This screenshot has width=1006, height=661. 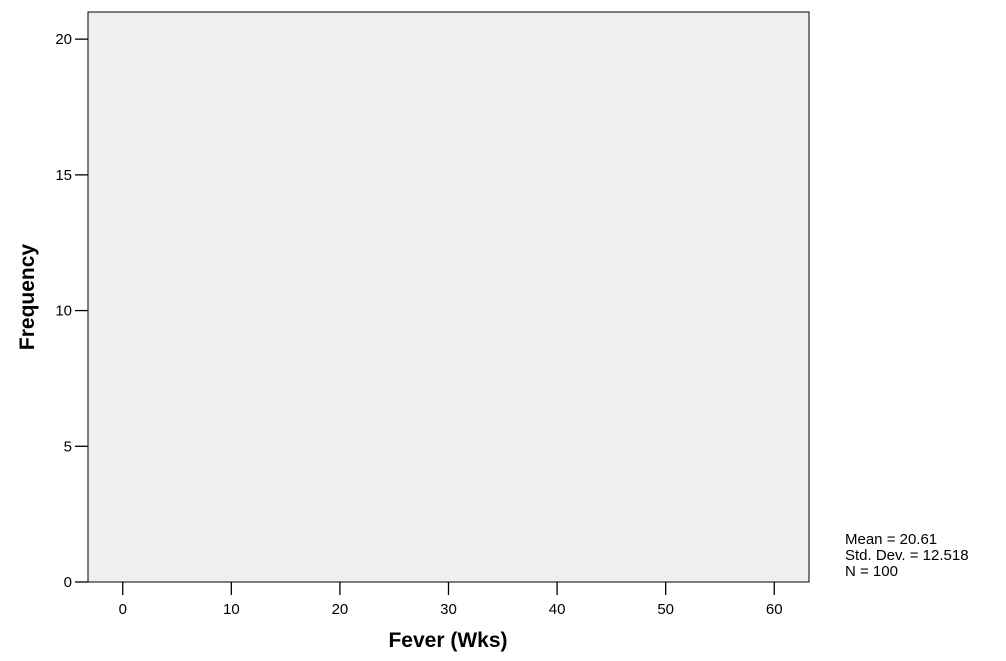 What do you see at coordinates (27, 297) in the screenshot?
I see `y-axis-title: Frequency` at bounding box center [27, 297].